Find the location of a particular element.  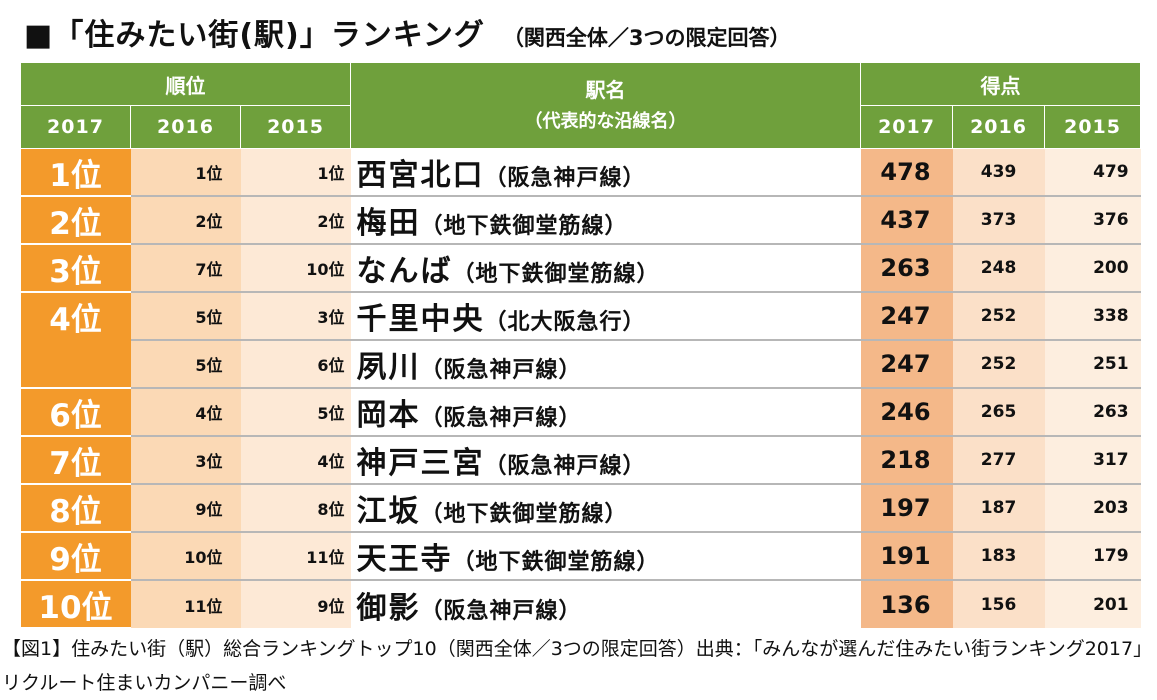

table-row: 6位 4位 5位 岡本（阪急神戸線） 246 265 263 is located at coordinates (580, 412).